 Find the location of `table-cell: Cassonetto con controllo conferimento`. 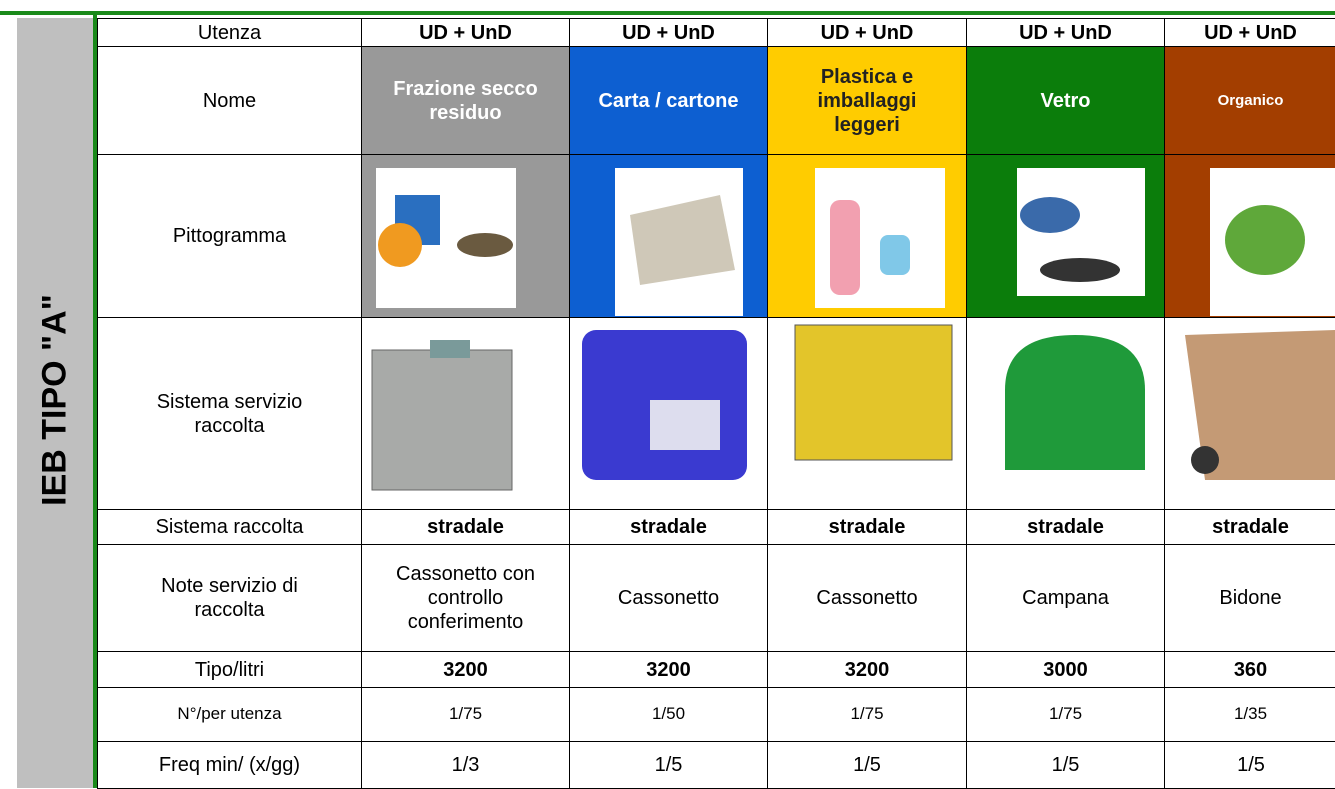

table-cell: Cassonetto con controllo conferimento is located at coordinates (466, 598).